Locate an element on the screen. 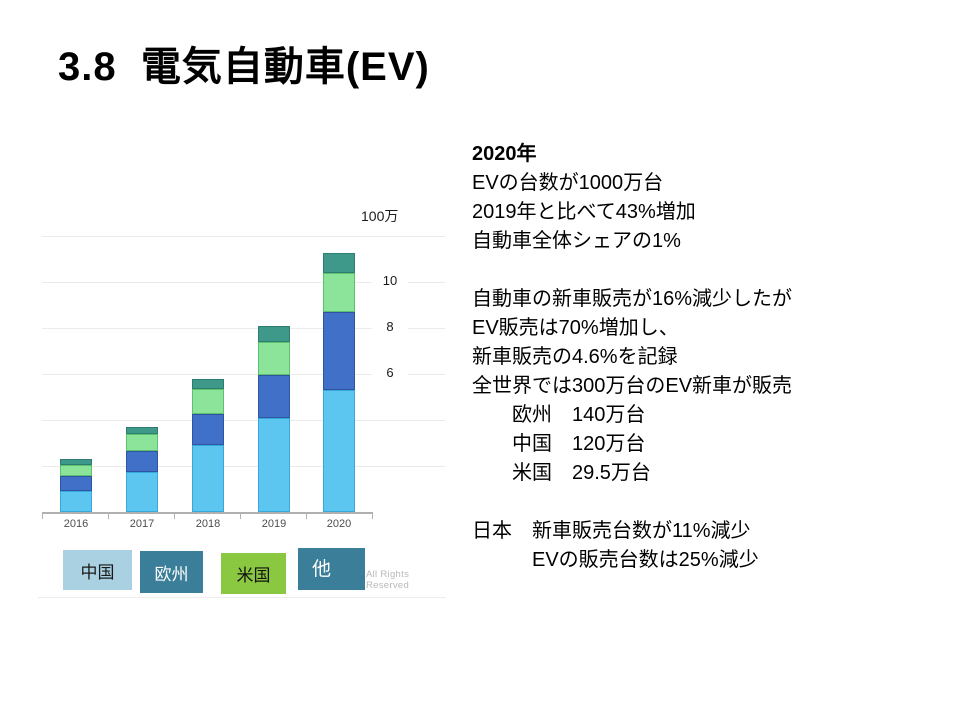  note-line-1: 2020年 is located at coordinates (504, 154).